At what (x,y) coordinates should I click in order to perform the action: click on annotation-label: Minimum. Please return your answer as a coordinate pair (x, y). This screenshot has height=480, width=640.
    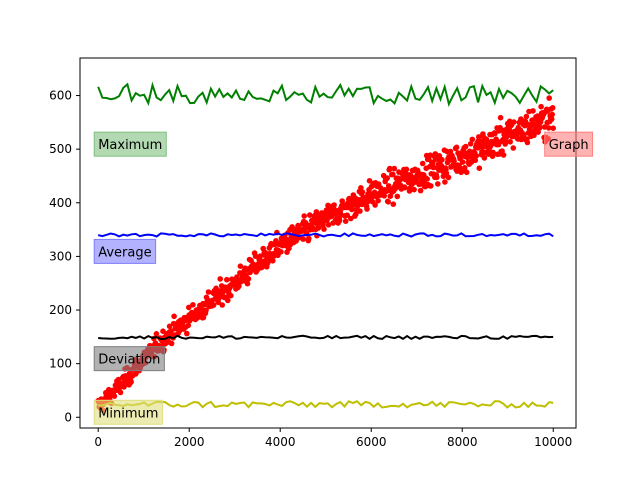
    Looking at the image, I should click on (128, 413).